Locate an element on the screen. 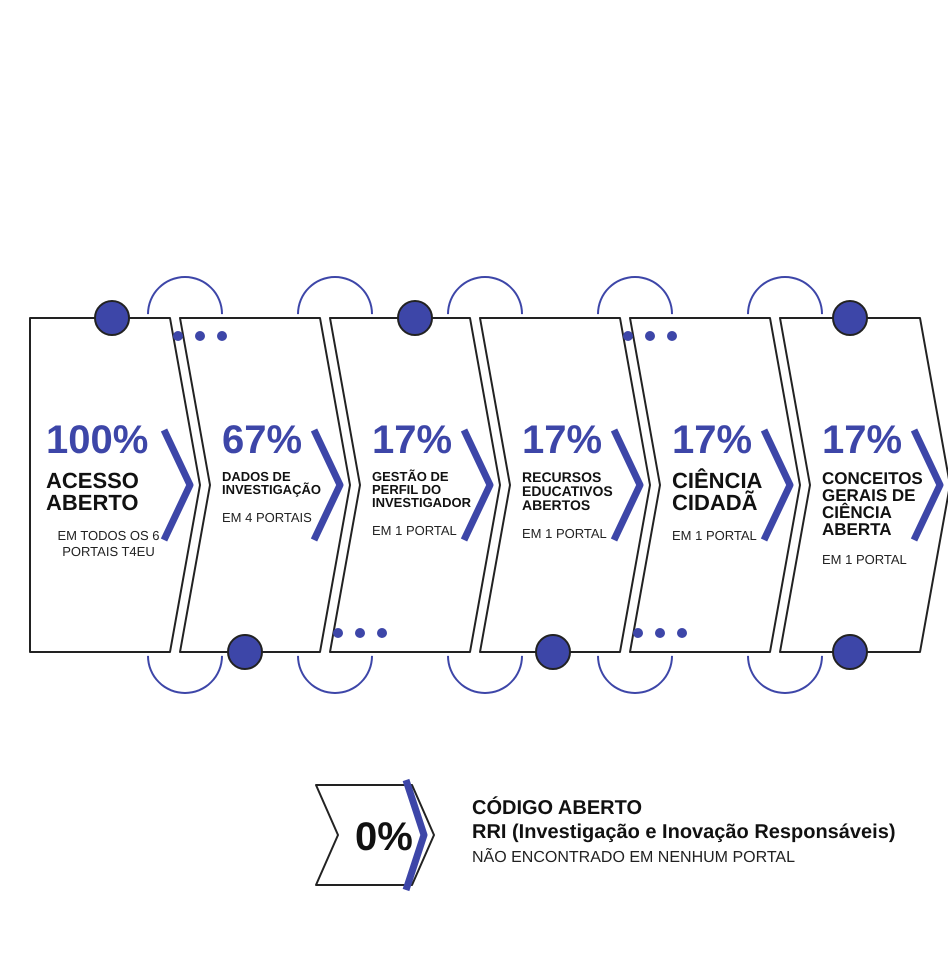  data-label: 100% is located at coordinates (97, 440).